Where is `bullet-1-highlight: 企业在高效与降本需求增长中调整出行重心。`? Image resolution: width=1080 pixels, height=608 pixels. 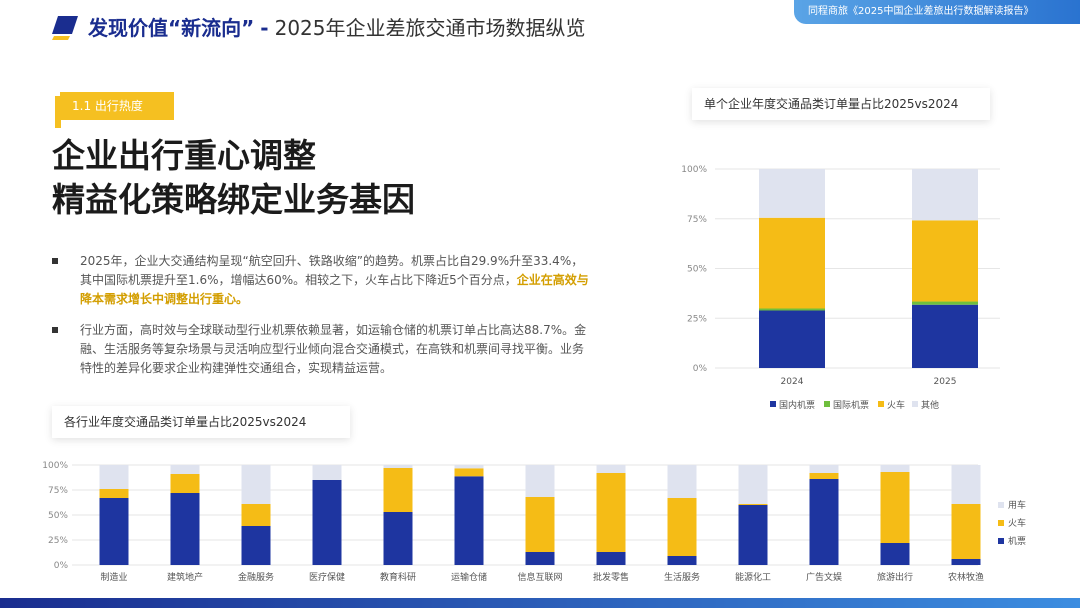 bullet-1-highlight: 企业在高效与降本需求增长中调整出行重心。 is located at coordinates (334, 289).